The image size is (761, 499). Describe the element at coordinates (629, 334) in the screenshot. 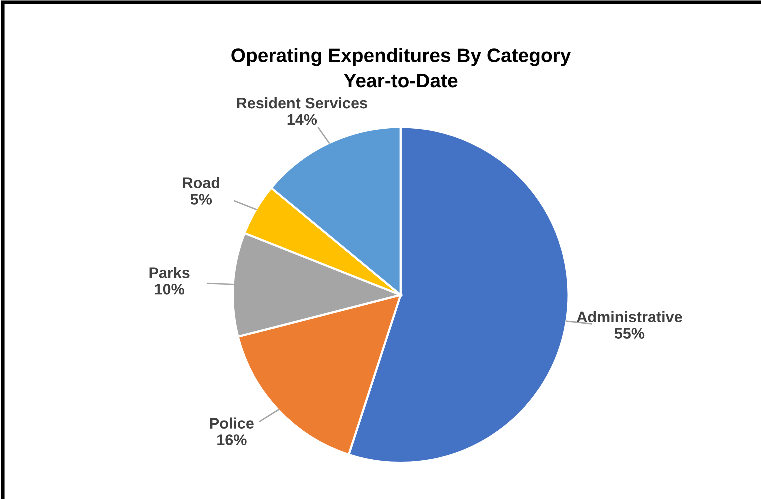

I see `data-label: 55%` at that location.